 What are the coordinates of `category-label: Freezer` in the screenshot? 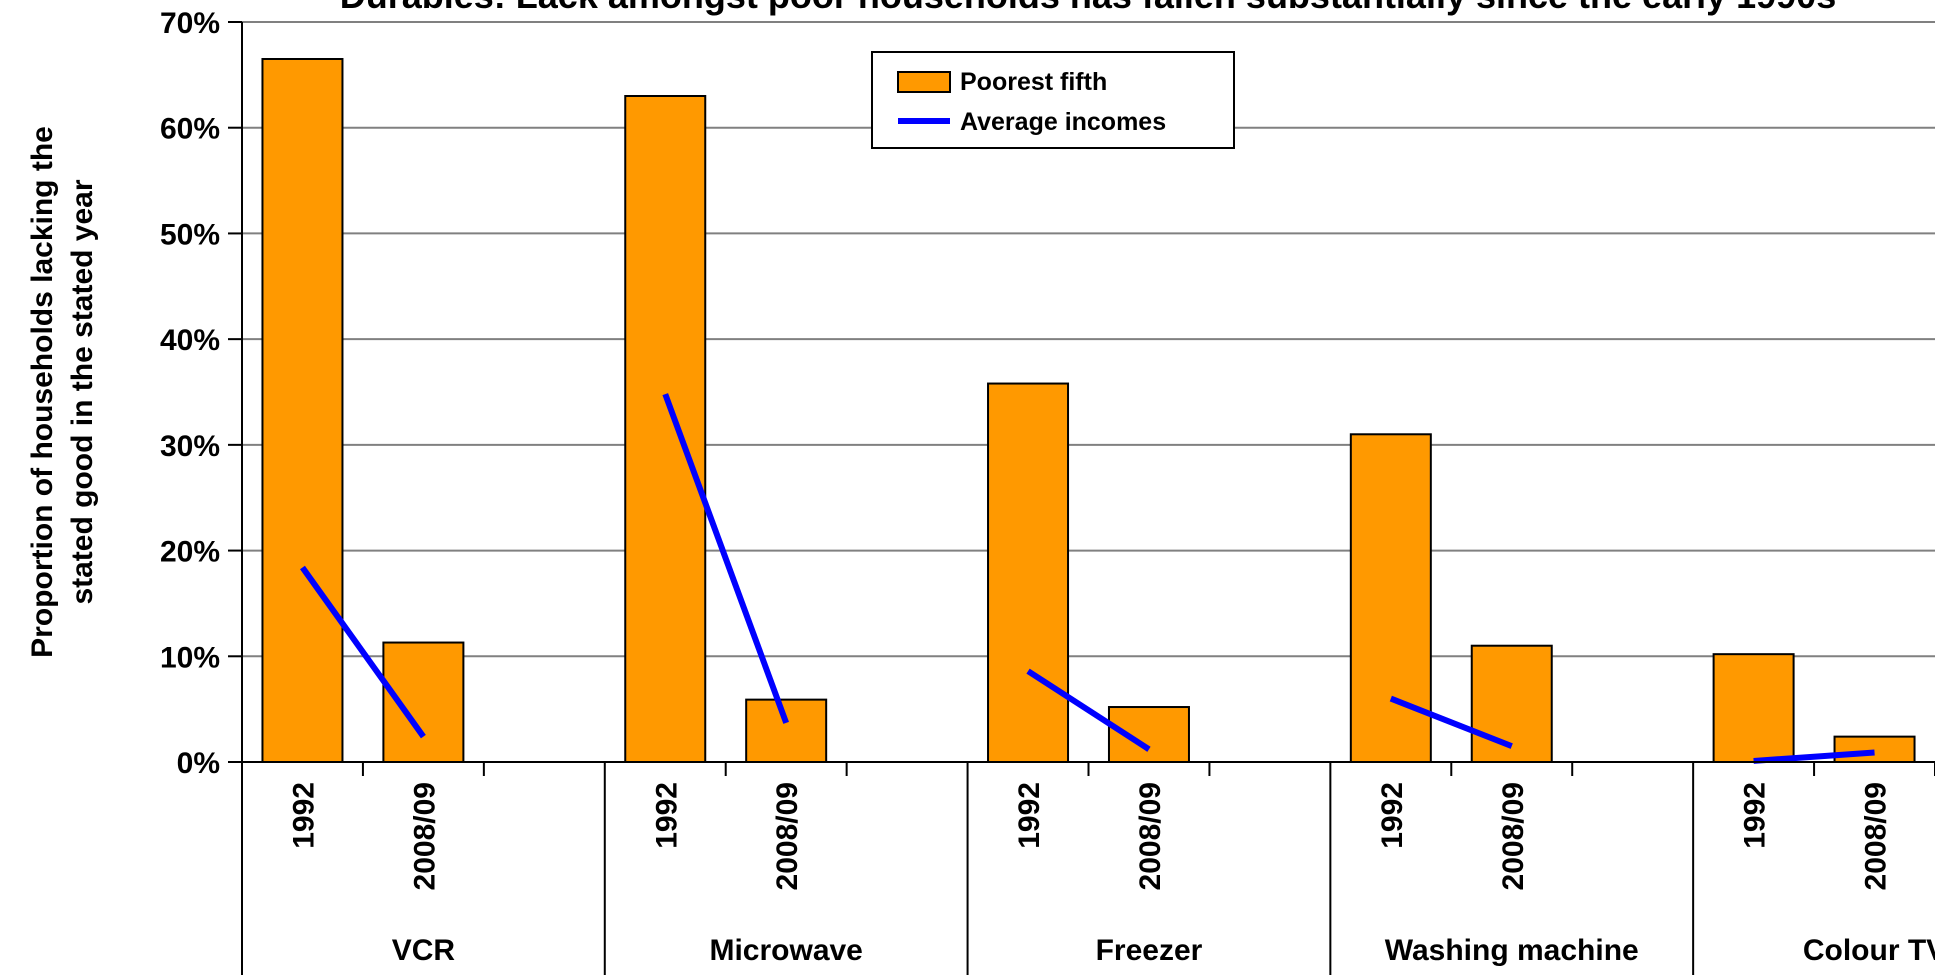 It's located at (1149, 950).